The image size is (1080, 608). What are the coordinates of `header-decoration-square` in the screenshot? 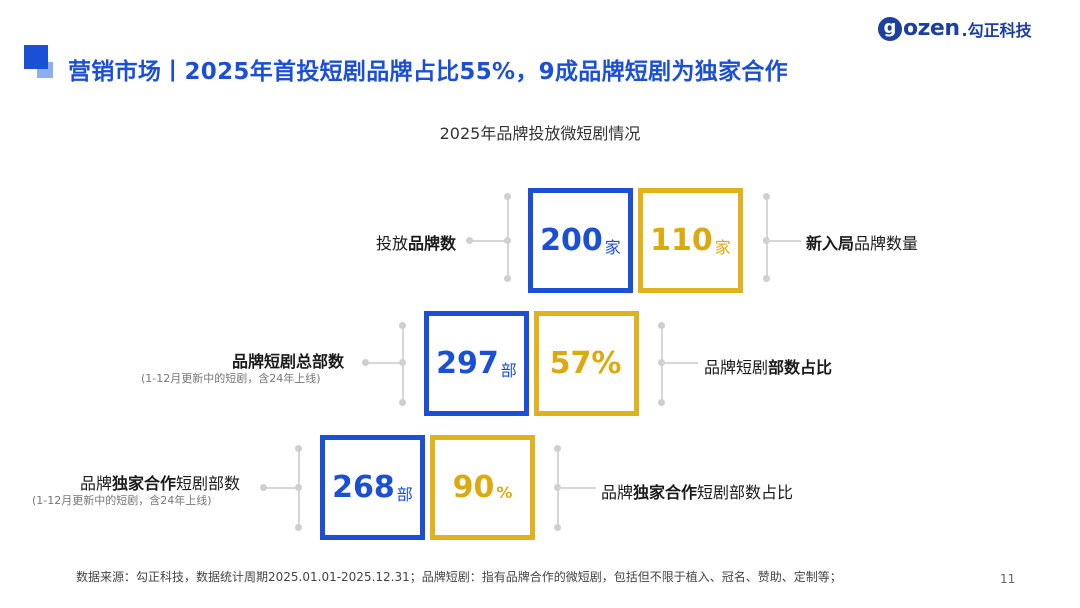 It's located at (36, 57).